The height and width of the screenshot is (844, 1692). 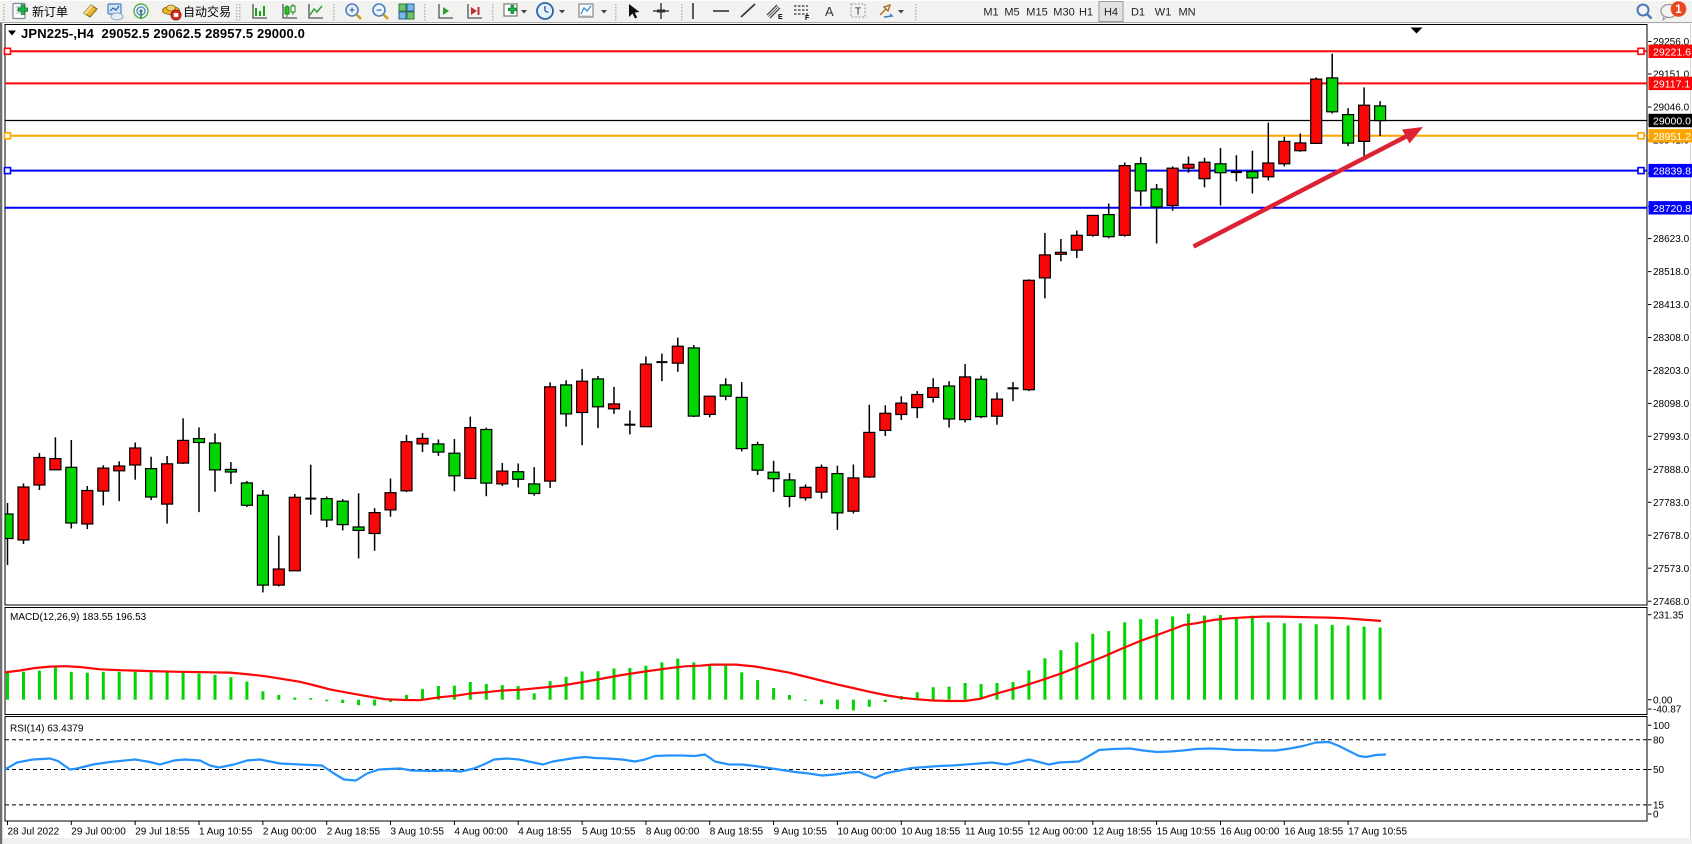 I want to click on svg-text: 5 Aug 10:55, so click(x=609, y=832).